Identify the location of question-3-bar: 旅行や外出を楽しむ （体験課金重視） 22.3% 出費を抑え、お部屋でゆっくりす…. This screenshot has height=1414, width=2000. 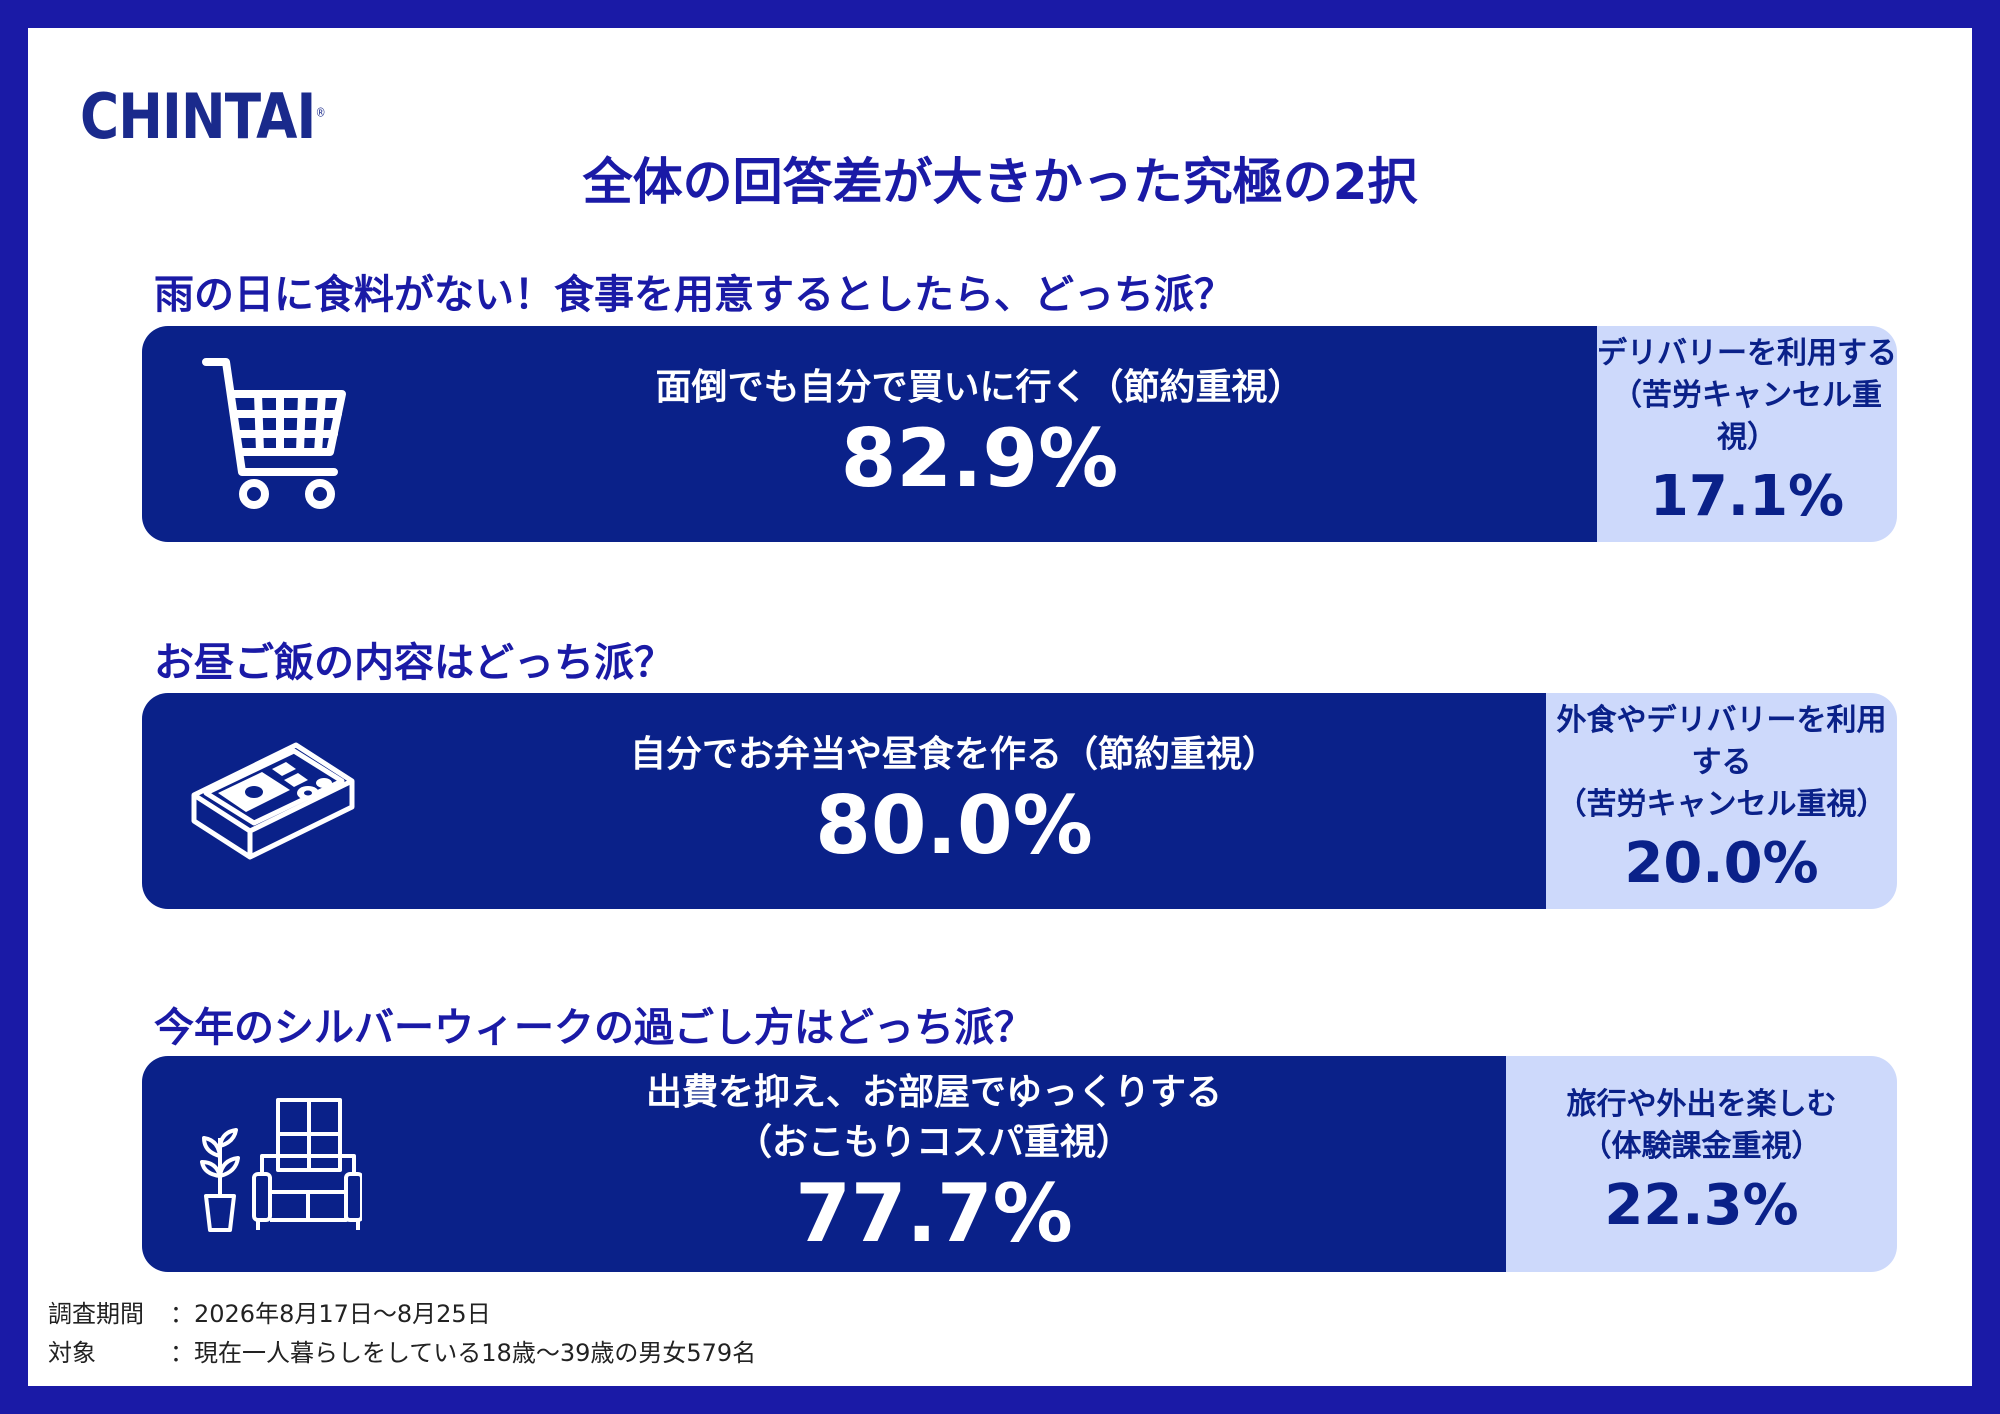
(1019, 1164).